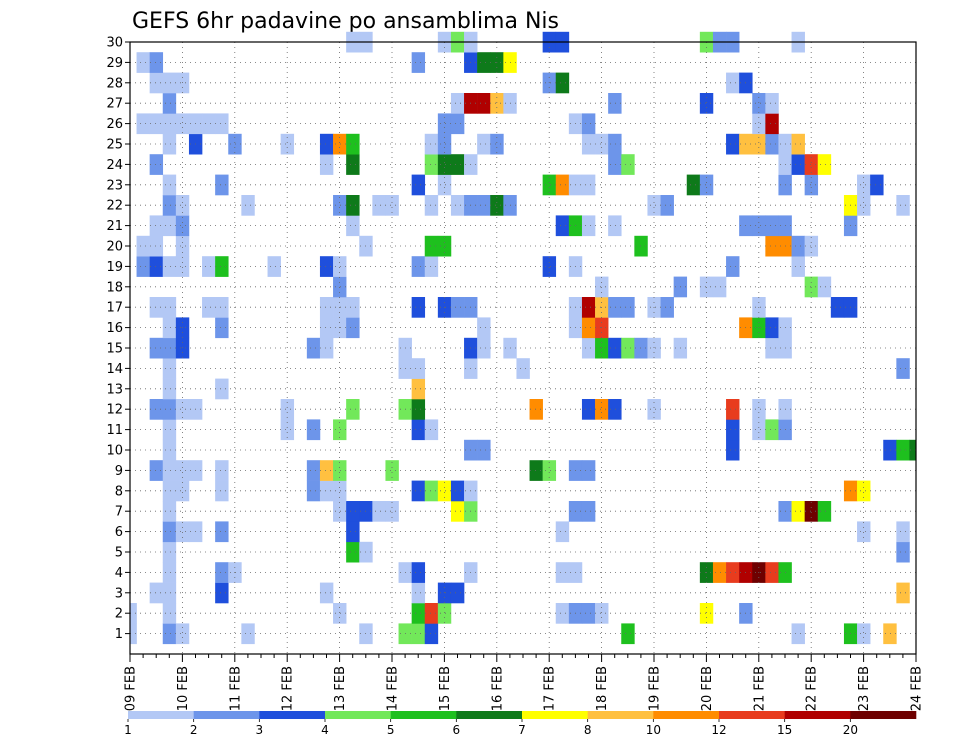  Describe the element at coordinates (602, 688) in the screenshot. I see `x-tick-label: 18 FEB` at that location.